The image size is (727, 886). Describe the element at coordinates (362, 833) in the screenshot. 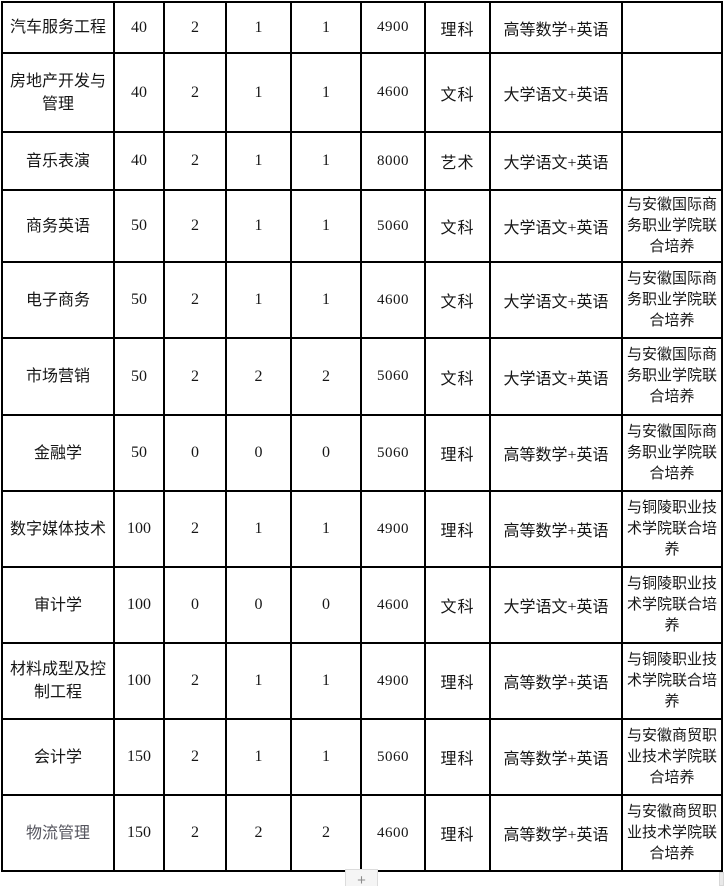

I see `table-row: 物流管理 150 2 2 2 4600 理科 高等数学+英语 与安徽商贸职业技术学院联合培养` at that location.